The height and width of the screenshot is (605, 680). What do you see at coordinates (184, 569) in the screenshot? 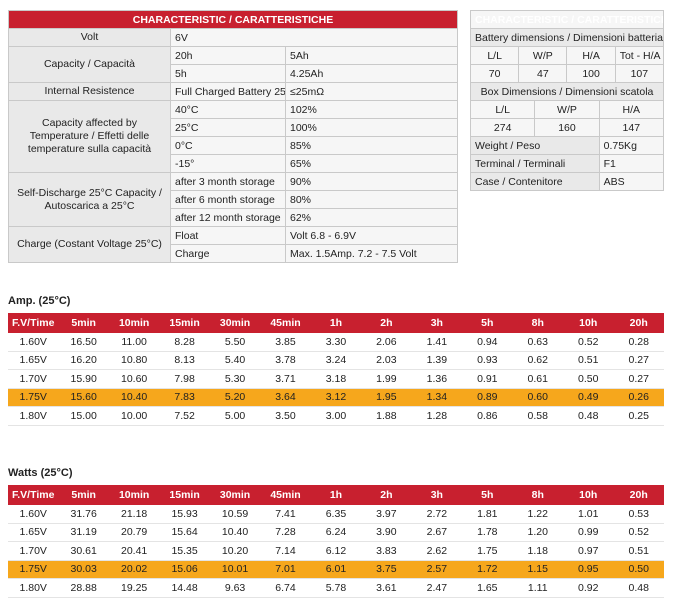
I see `cell: 15.06` at bounding box center [184, 569].